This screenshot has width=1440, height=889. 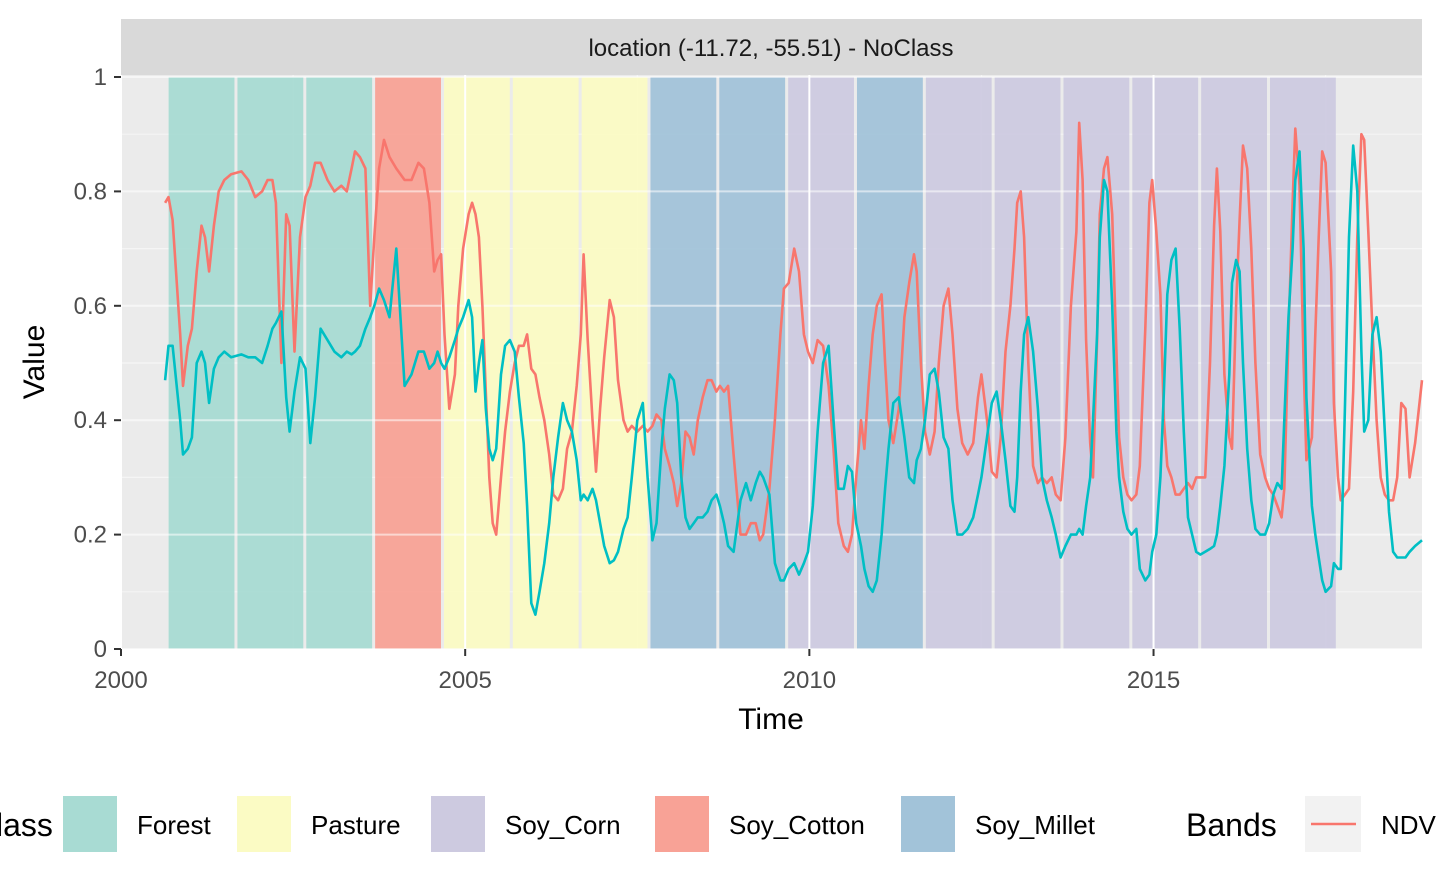 I want to click on y-axis: 0 0.2 0.4 0.6 0.8 1, so click(x=97, y=363).